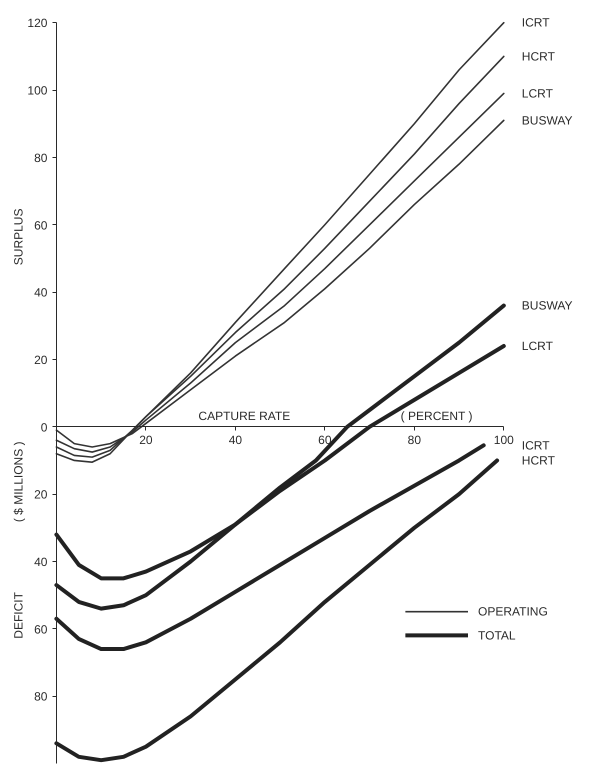  Describe the element at coordinates (325, 439) in the screenshot. I see `x-tick-label: 60` at that location.